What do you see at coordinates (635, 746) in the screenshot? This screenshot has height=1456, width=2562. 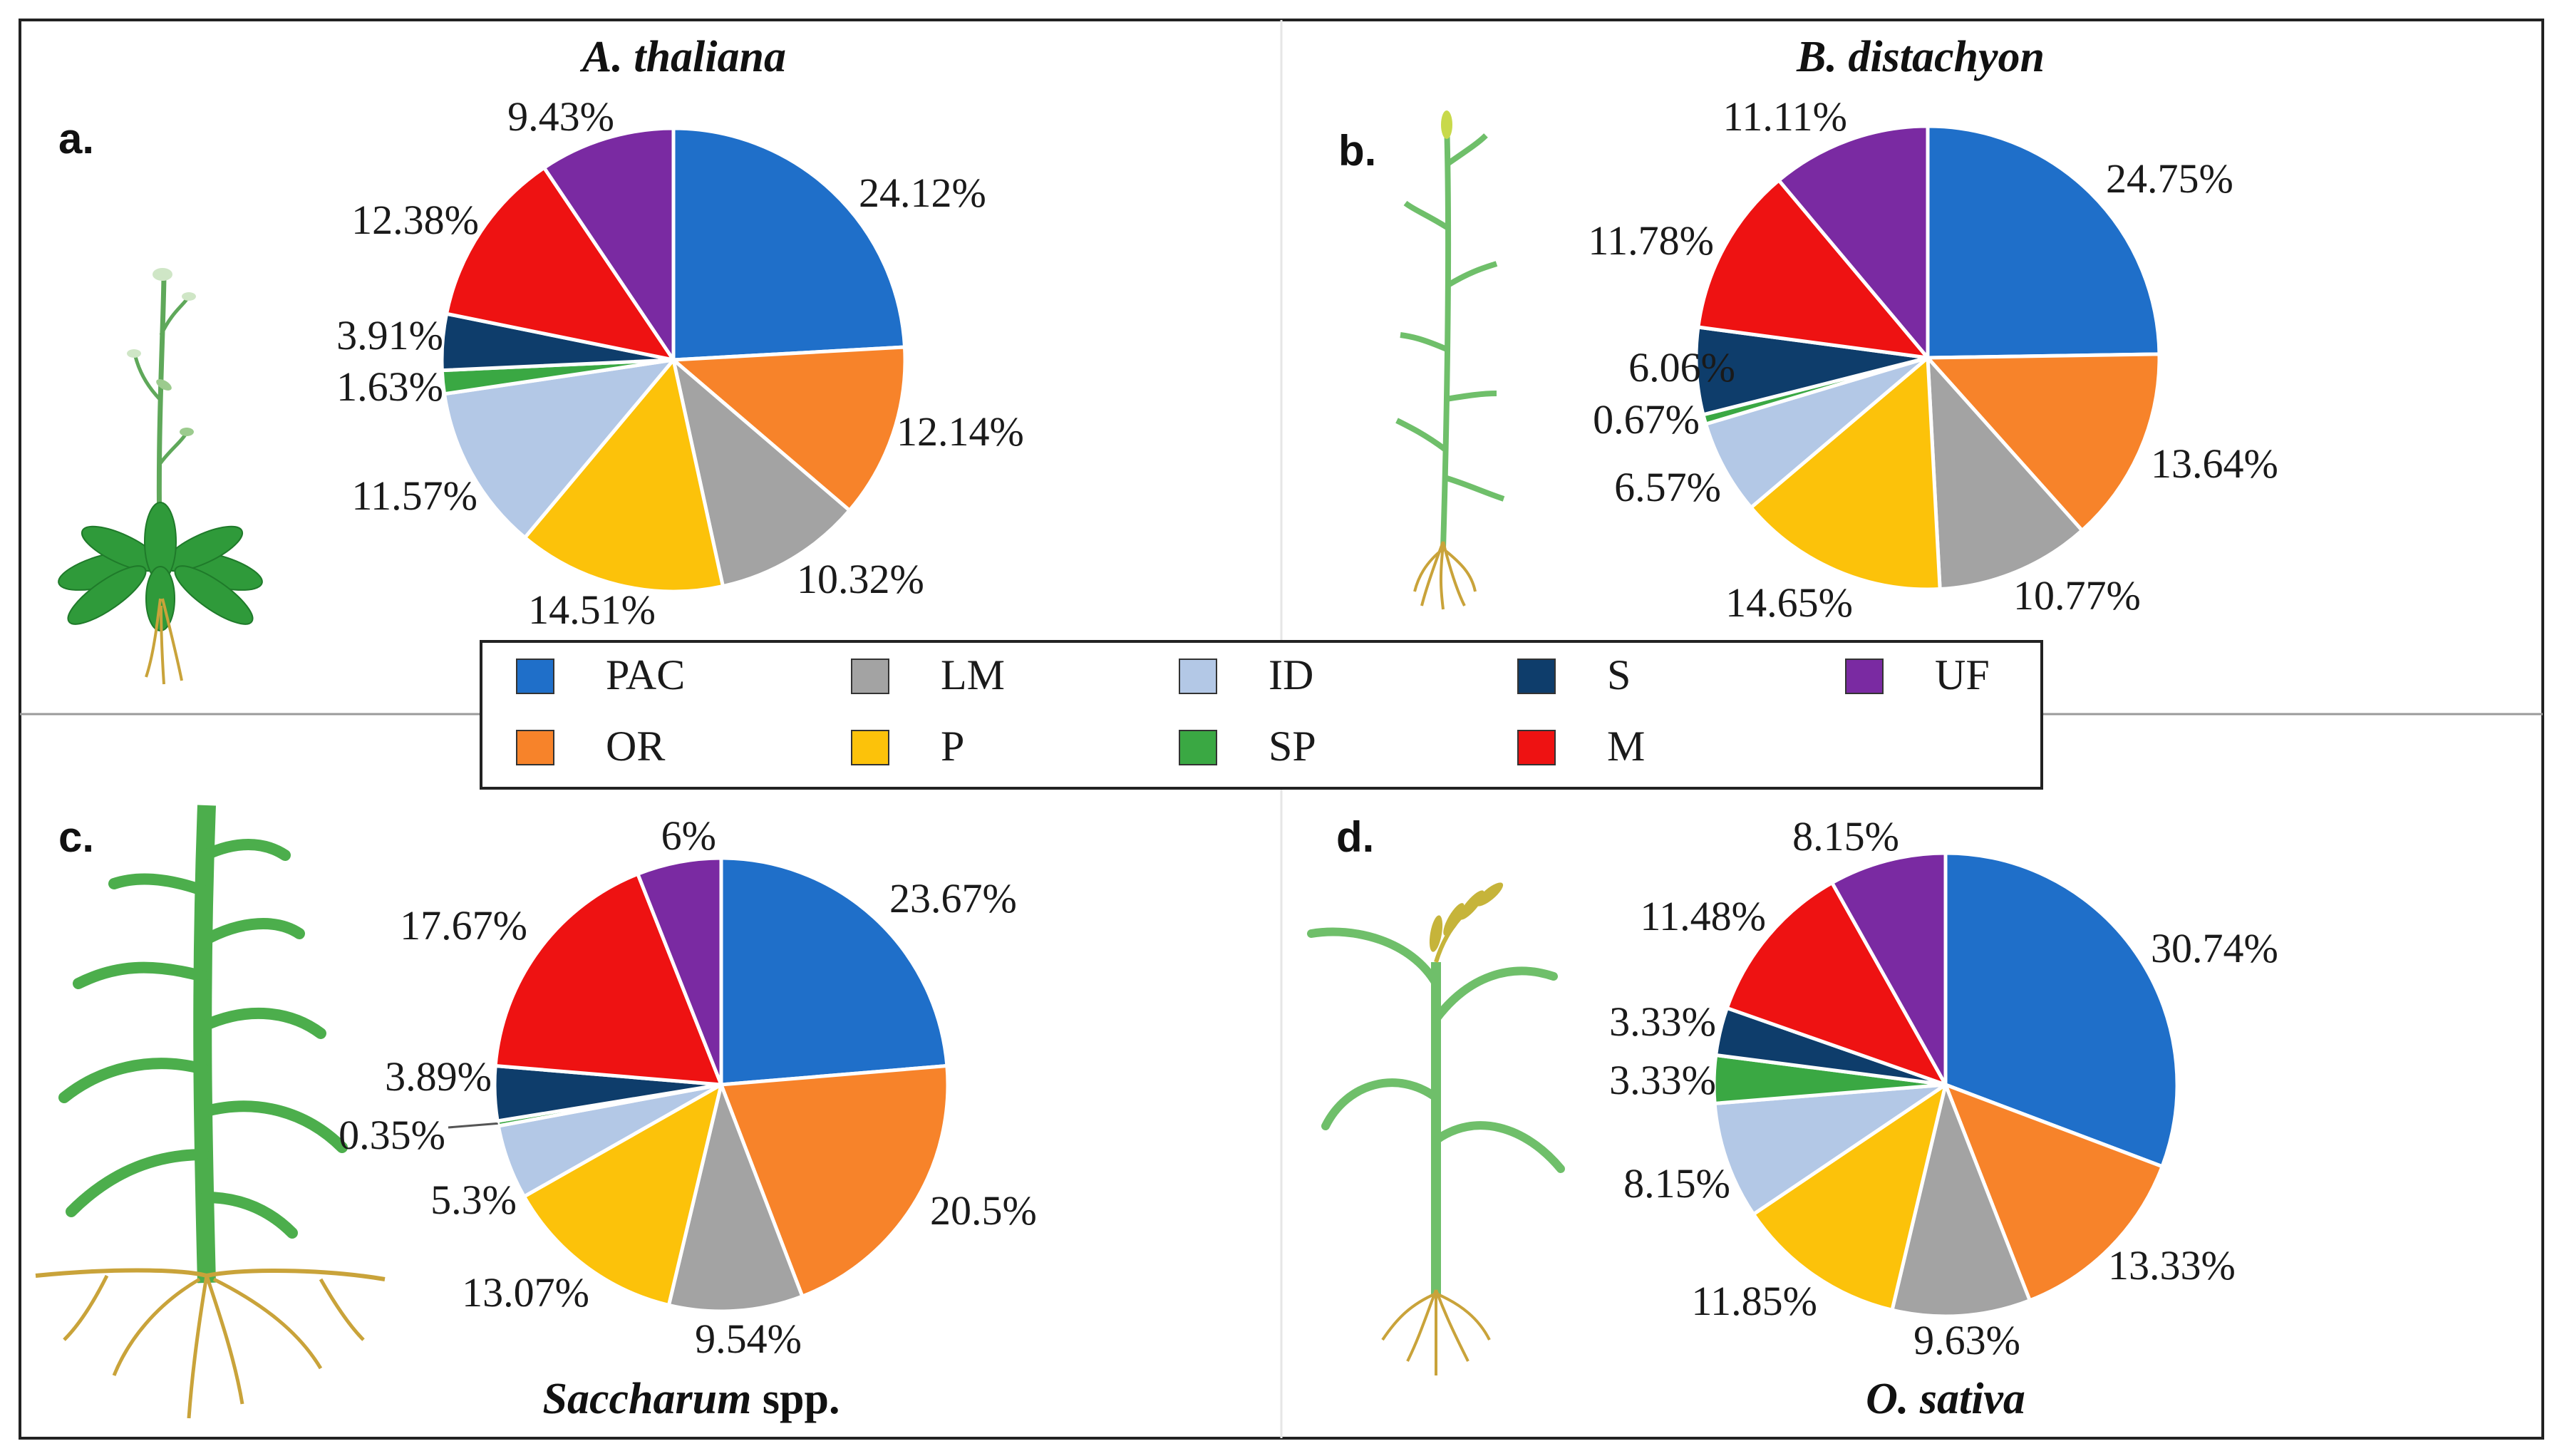 I see `legend-label: OR` at bounding box center [635, 746].